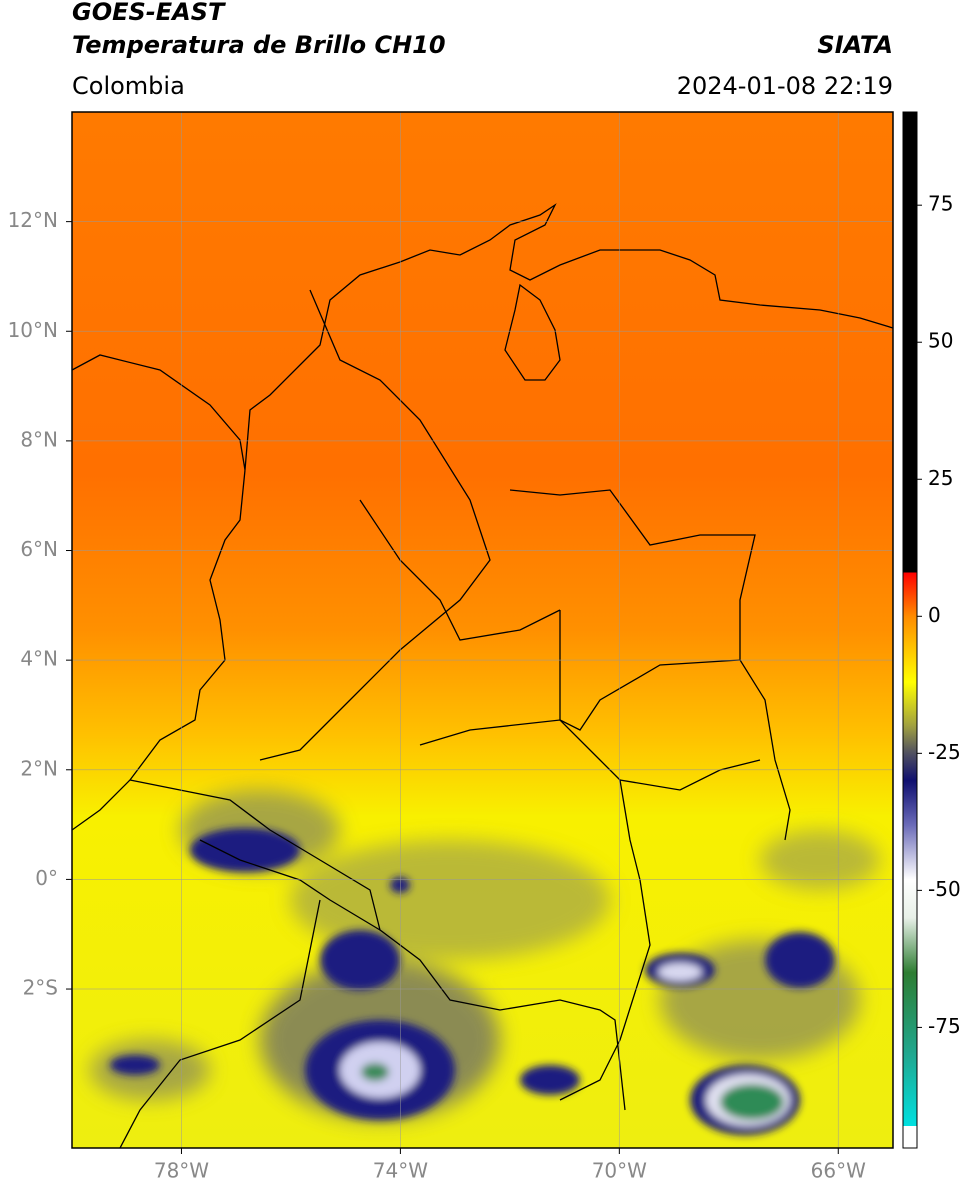 The image size is (966, 1194). I want to click on subtitle: Temperatura de Brillo CH10, so click(259, 45).